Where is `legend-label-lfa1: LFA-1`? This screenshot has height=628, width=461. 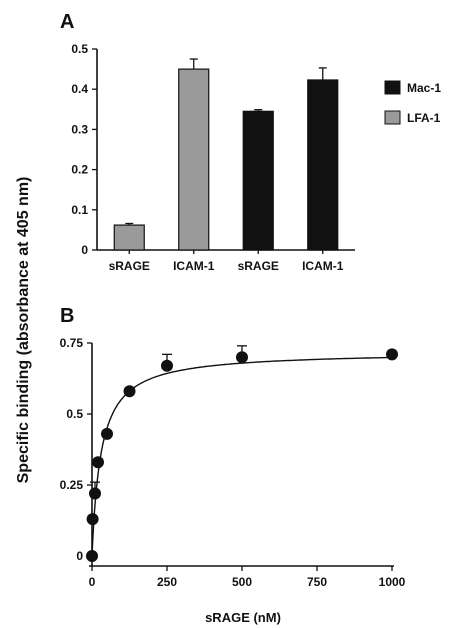 legend-label-lfa1: LFA-1 is located at coordinates (424, 118).